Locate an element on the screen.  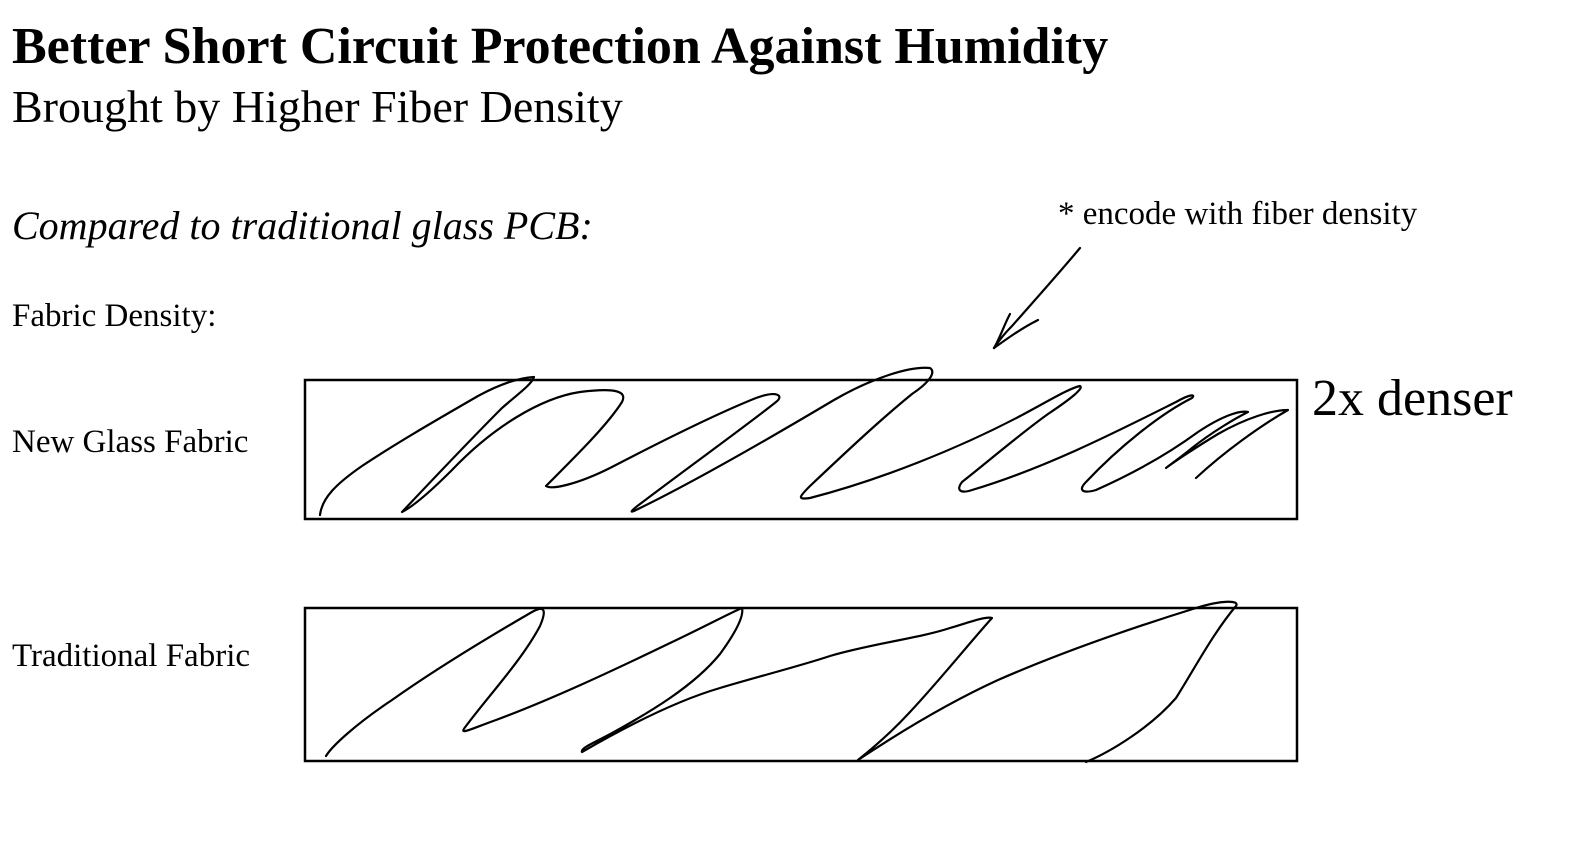
annotation-arrow is located at coordinates (1037, 298).